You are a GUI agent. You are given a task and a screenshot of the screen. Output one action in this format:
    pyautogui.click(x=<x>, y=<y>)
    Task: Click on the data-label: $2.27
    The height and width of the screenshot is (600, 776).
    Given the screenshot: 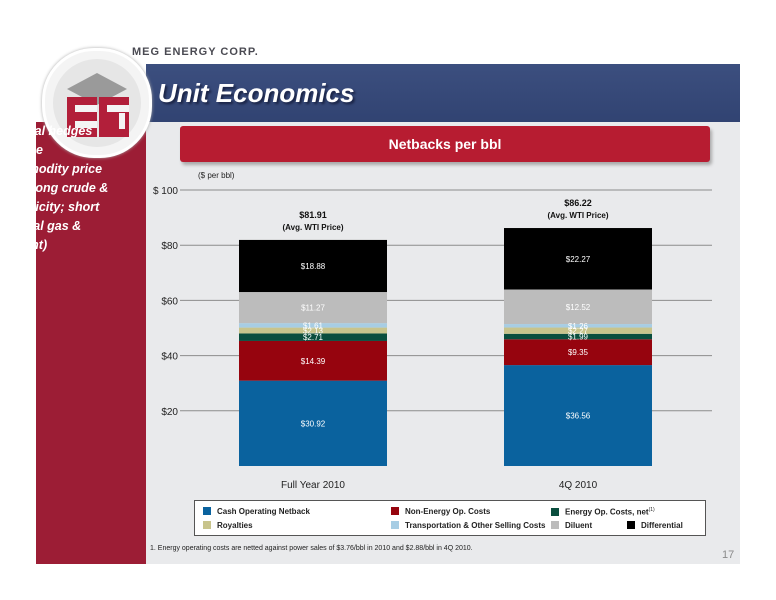 What is the action you would take?
    pyautogui.click(x=578, y=331)
    